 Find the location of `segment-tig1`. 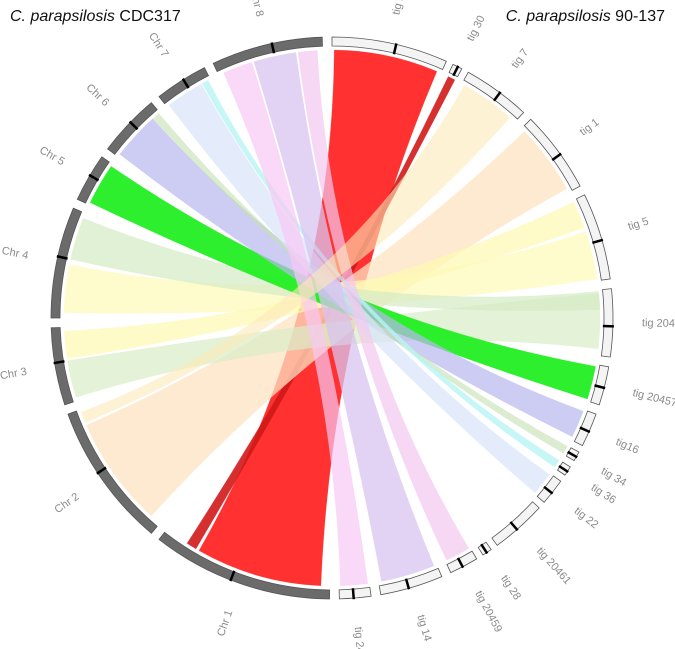

segment-tig1 is located at coordinates (552, 154).